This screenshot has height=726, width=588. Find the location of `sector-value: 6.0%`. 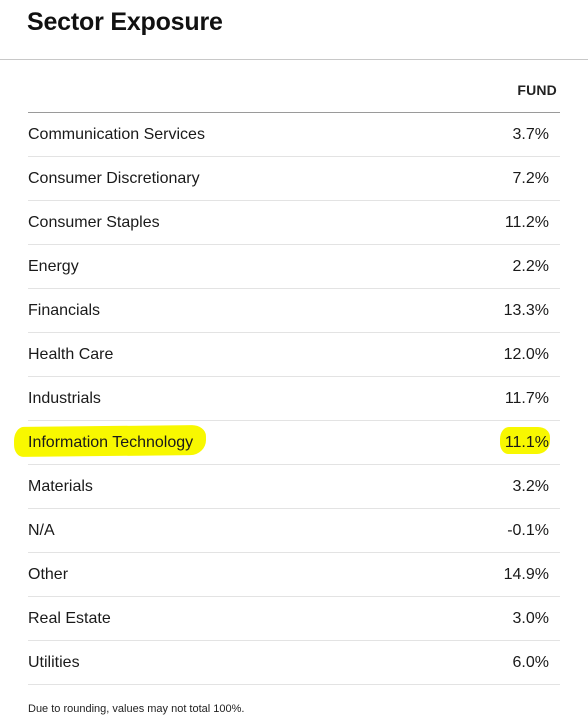

sector-value: 6.0% is located at coordinates (530, 662).